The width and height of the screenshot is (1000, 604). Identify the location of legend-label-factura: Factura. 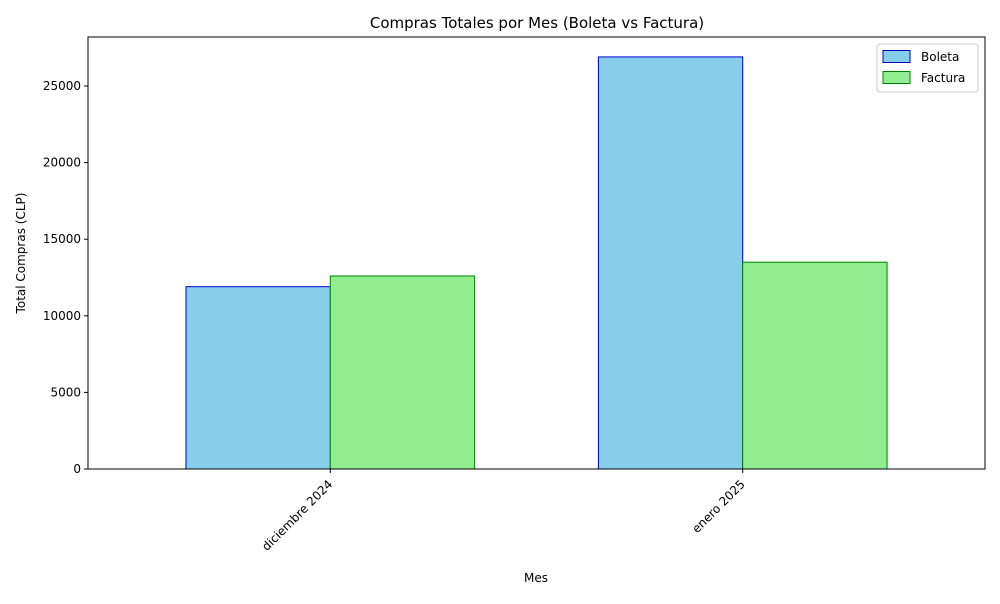
(943, 78).